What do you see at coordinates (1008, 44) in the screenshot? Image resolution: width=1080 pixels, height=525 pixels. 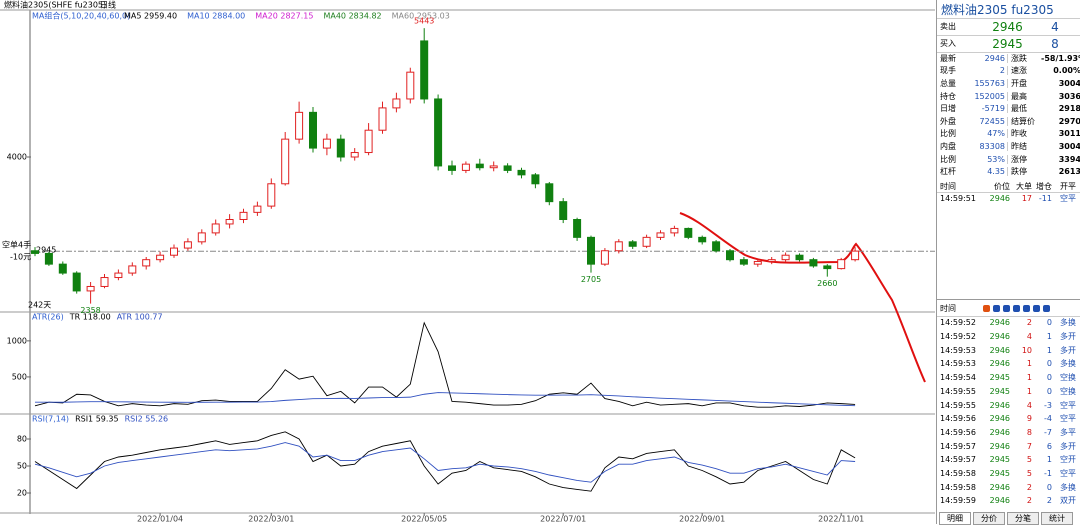 I see `row: 买入 2945 8` at bounding box center [1008, 44].